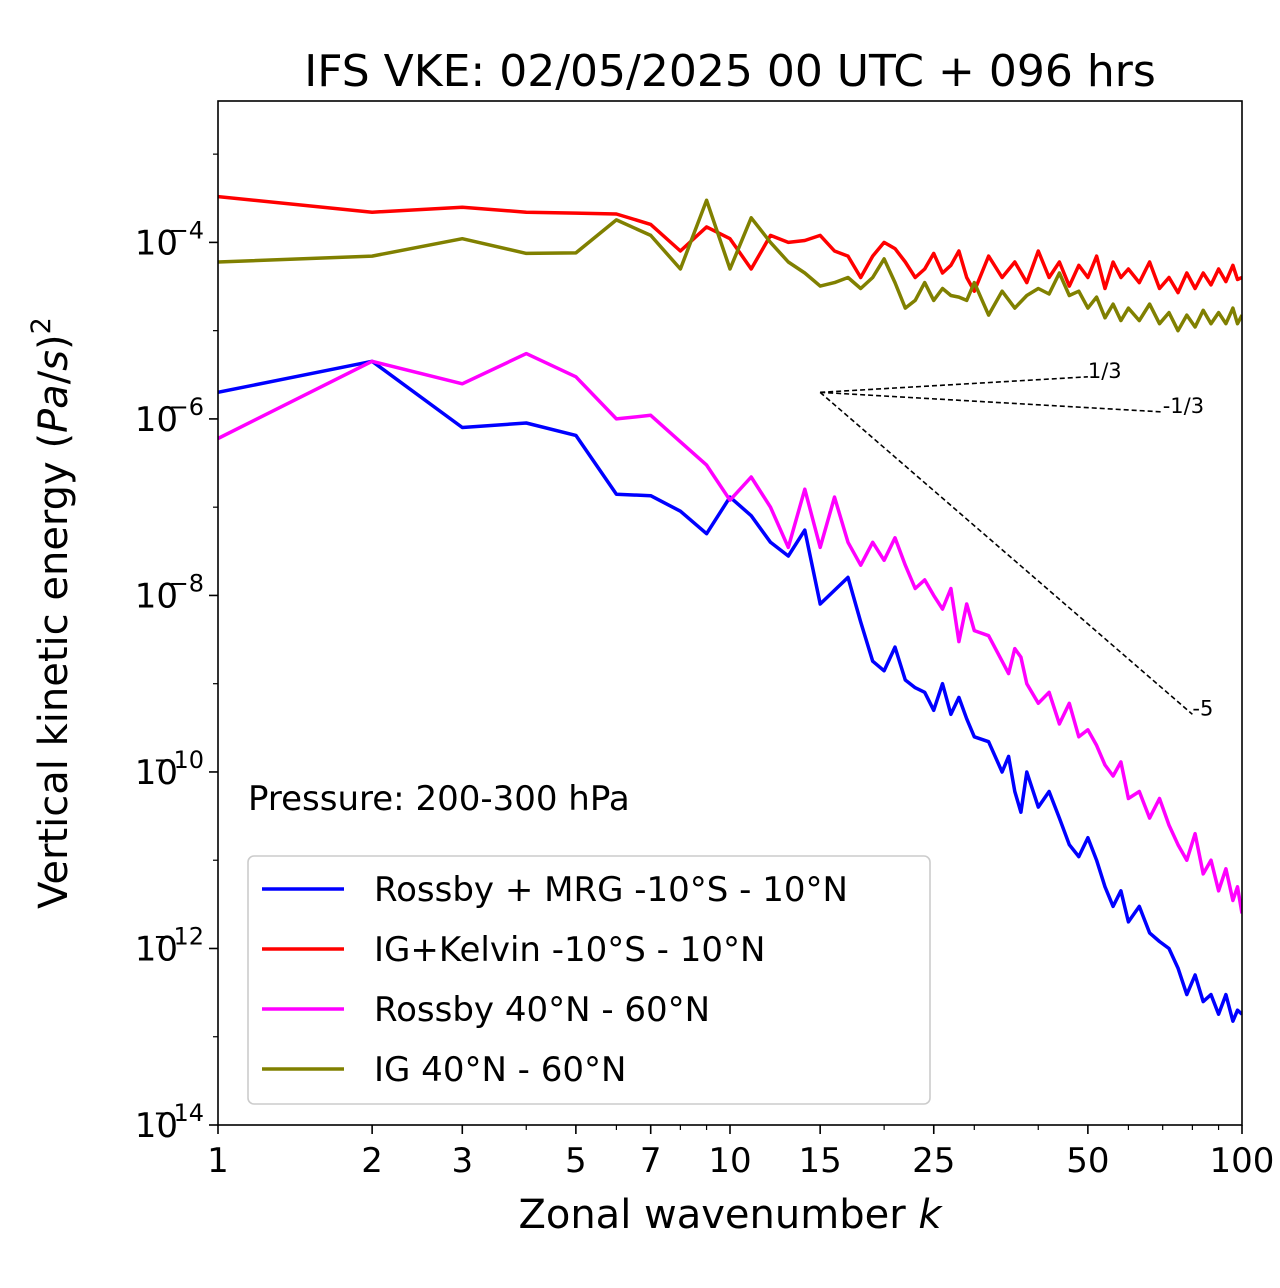 Image resolution: width=1280 pixels, height=1288 pixels. Describe the element at coordinates (372, 1161) in the screenshot. I see `x-tick-label: 2` at that location.